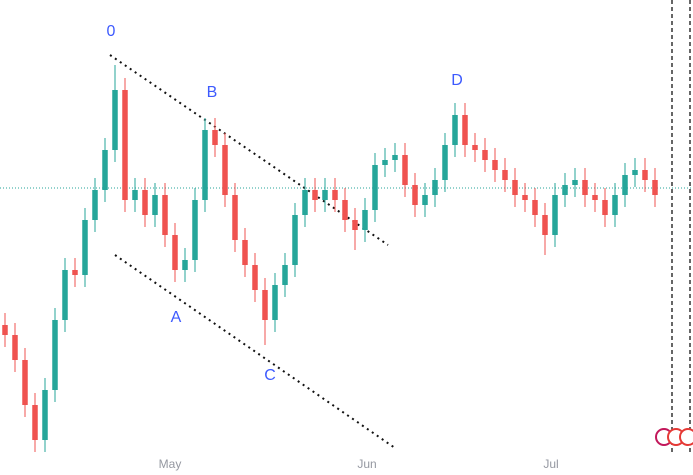 The height and width of the screenshot is (475, 693). What do you see at coordinates (366, 464) in the screenshot?
I see `x-tick-label: Jun` at bounding box center [366, 464].